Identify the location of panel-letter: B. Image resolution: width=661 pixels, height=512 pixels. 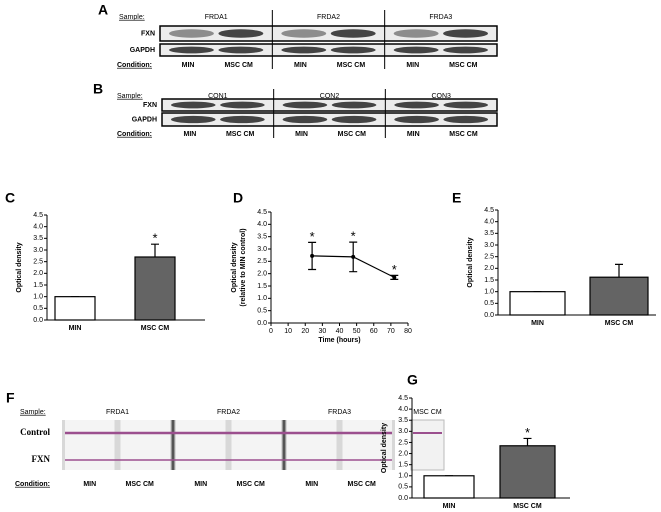
(98, 89).